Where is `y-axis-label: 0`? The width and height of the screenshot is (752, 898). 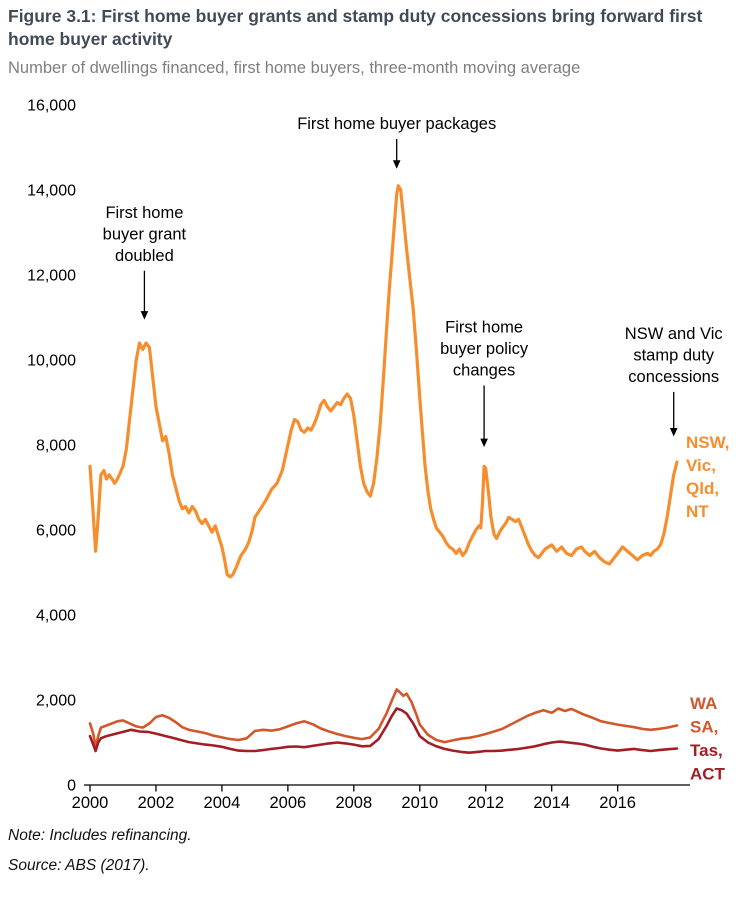
y-axis-label: 0 is located at coordinates (71, 786).